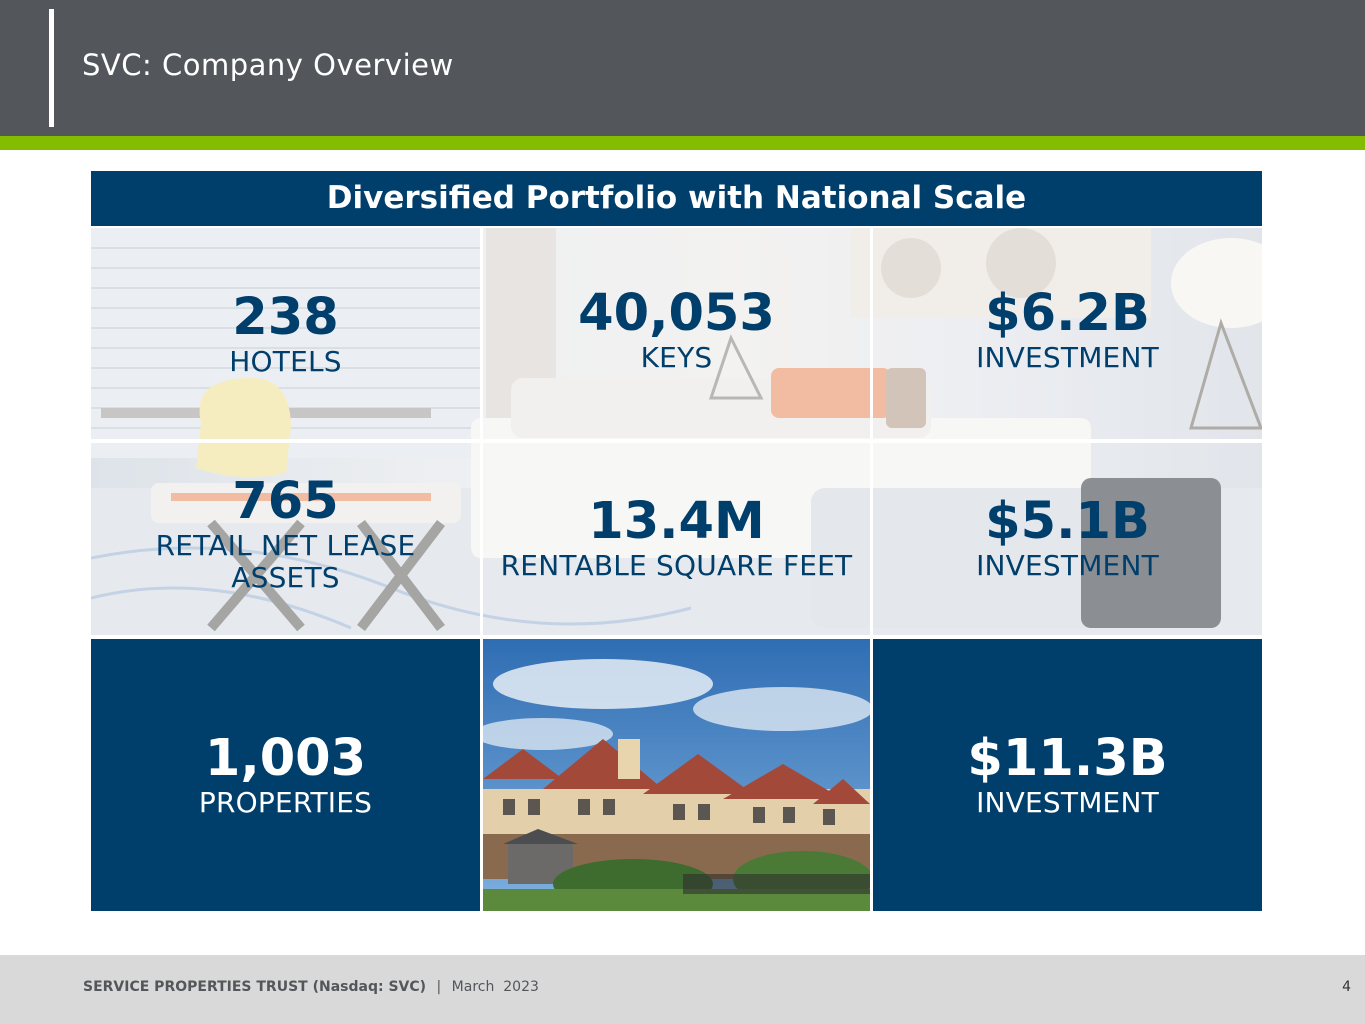  Describe the element at coordinates (1067, 313) in the screenshot. I see `stat-value: $6.2B` at that location.